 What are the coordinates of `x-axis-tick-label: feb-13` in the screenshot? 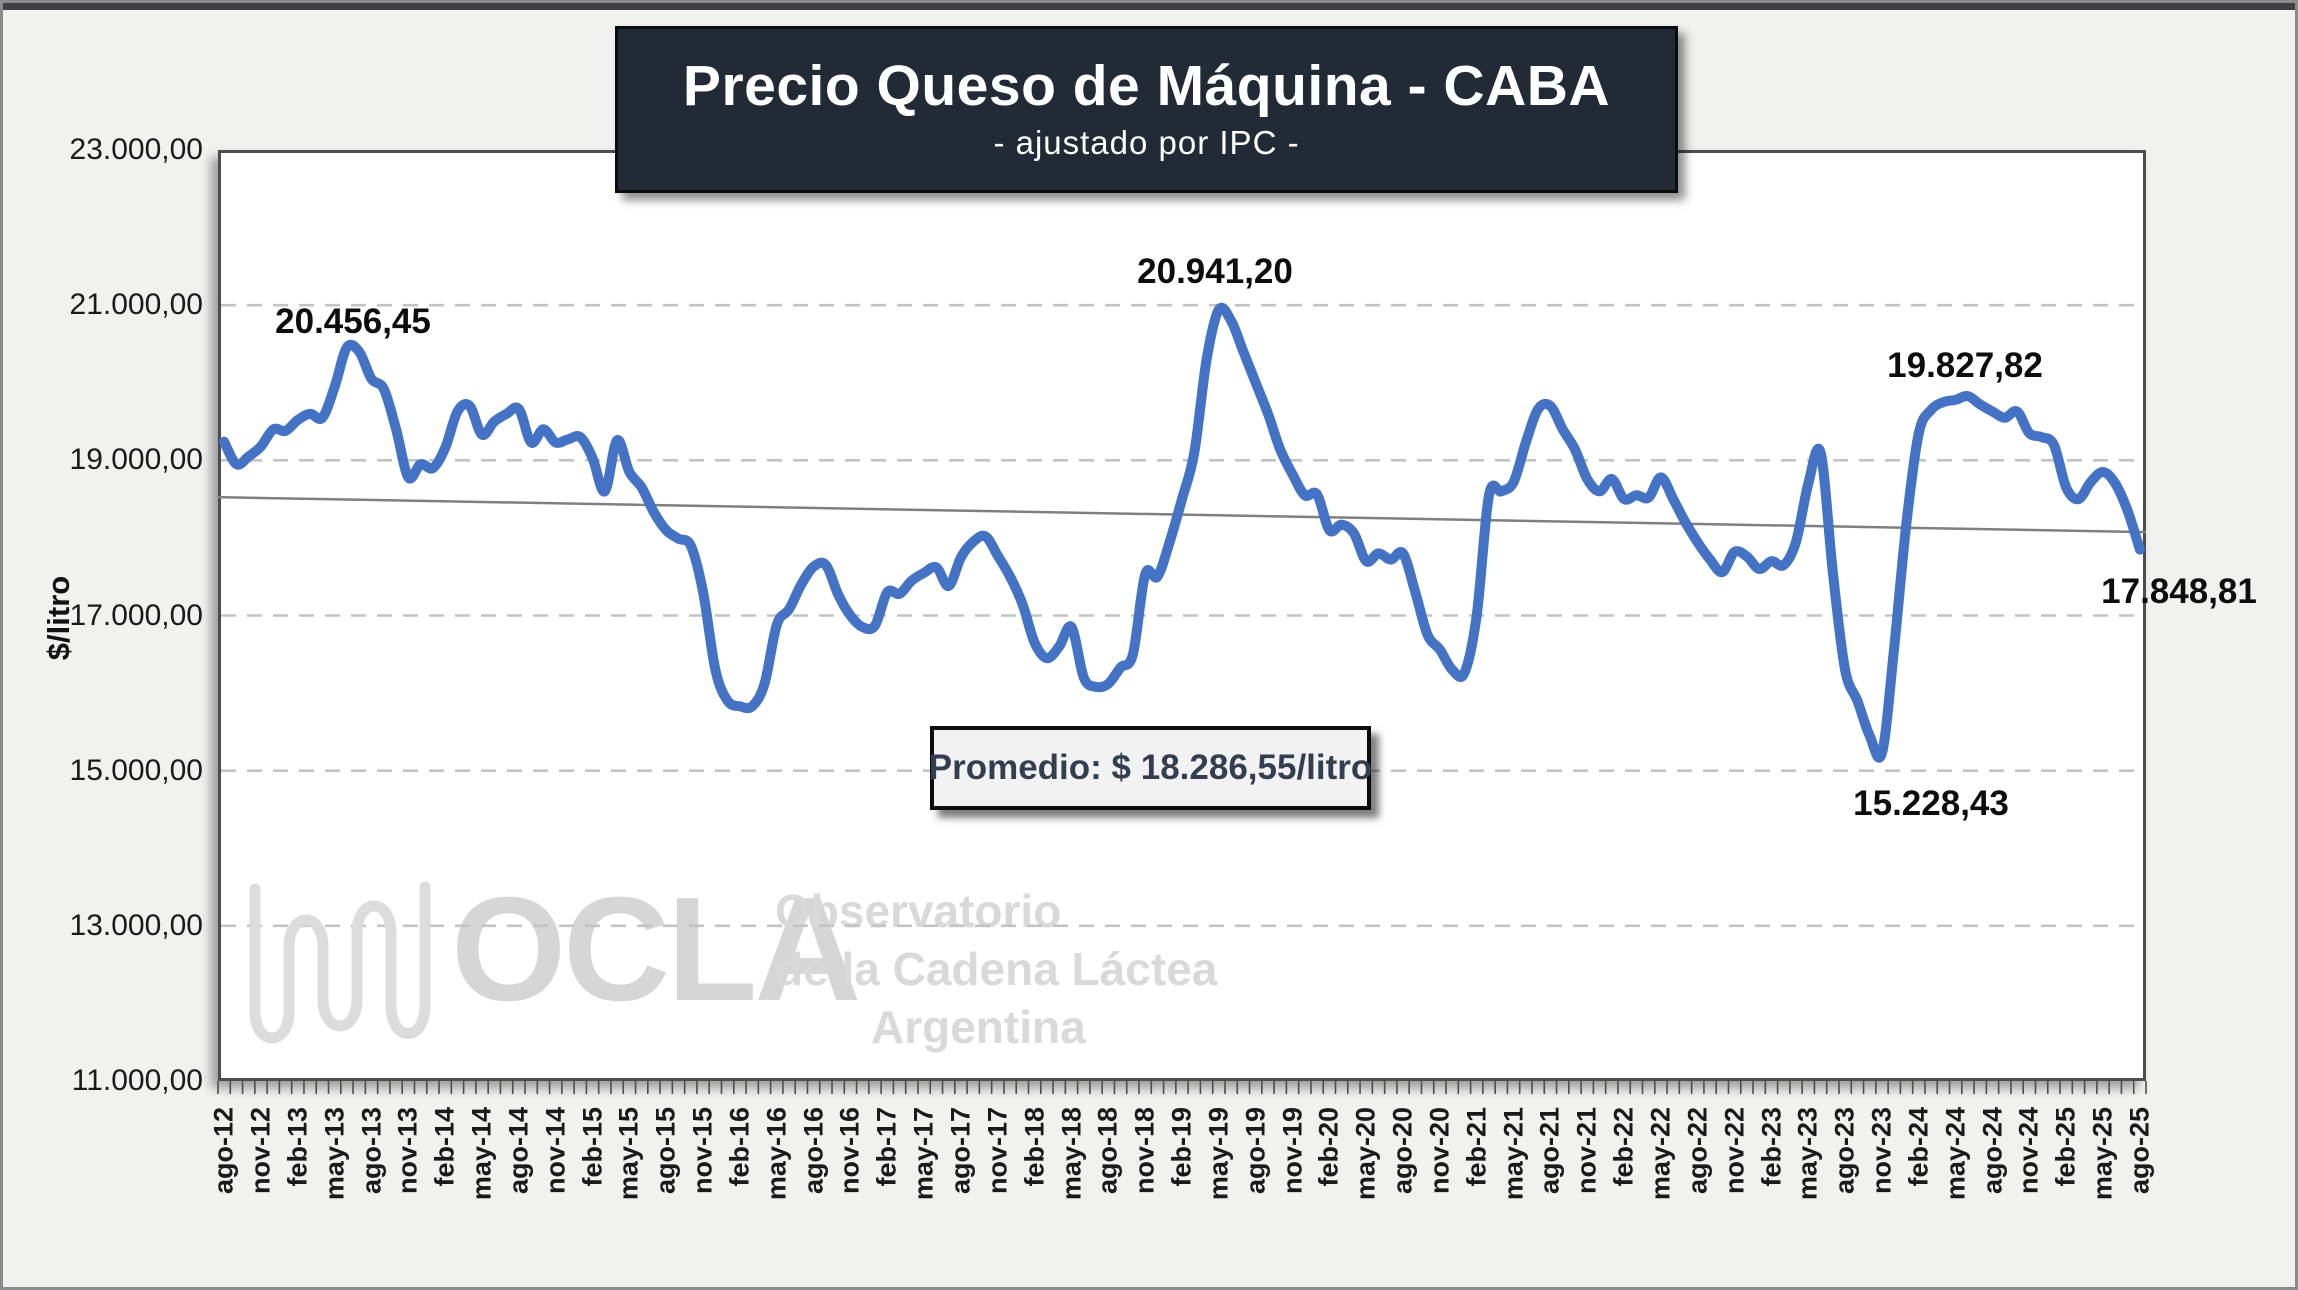 It's located at (297, 1147).